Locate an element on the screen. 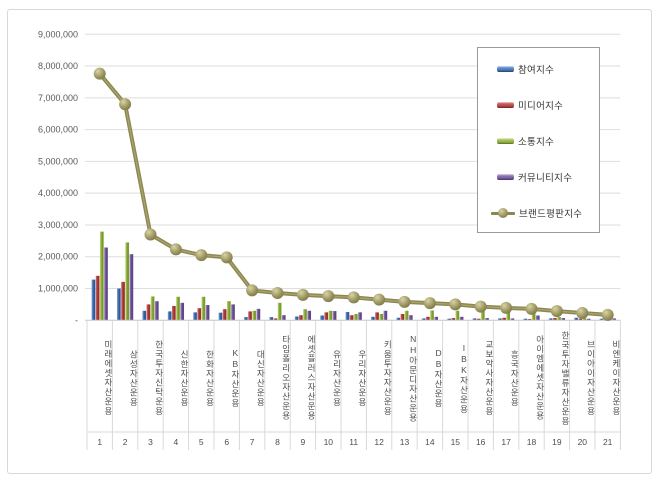 Image resolution: width=660 pixels, height=483 pixels. legend-label: 커뮤니티지수 is located at coordinates (545, 178).